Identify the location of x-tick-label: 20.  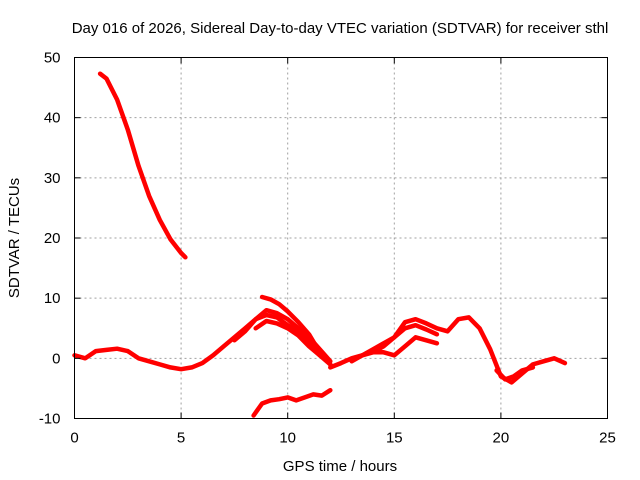
(501, 438).